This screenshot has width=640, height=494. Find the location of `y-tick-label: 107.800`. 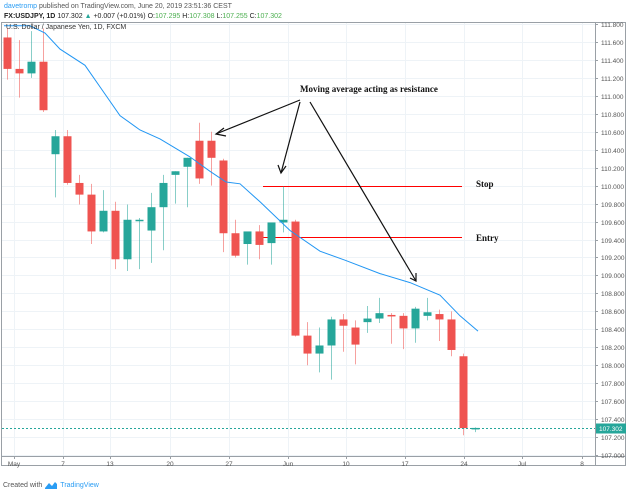

y-tick-label: 107.800 is located at coordinates (613, 384).